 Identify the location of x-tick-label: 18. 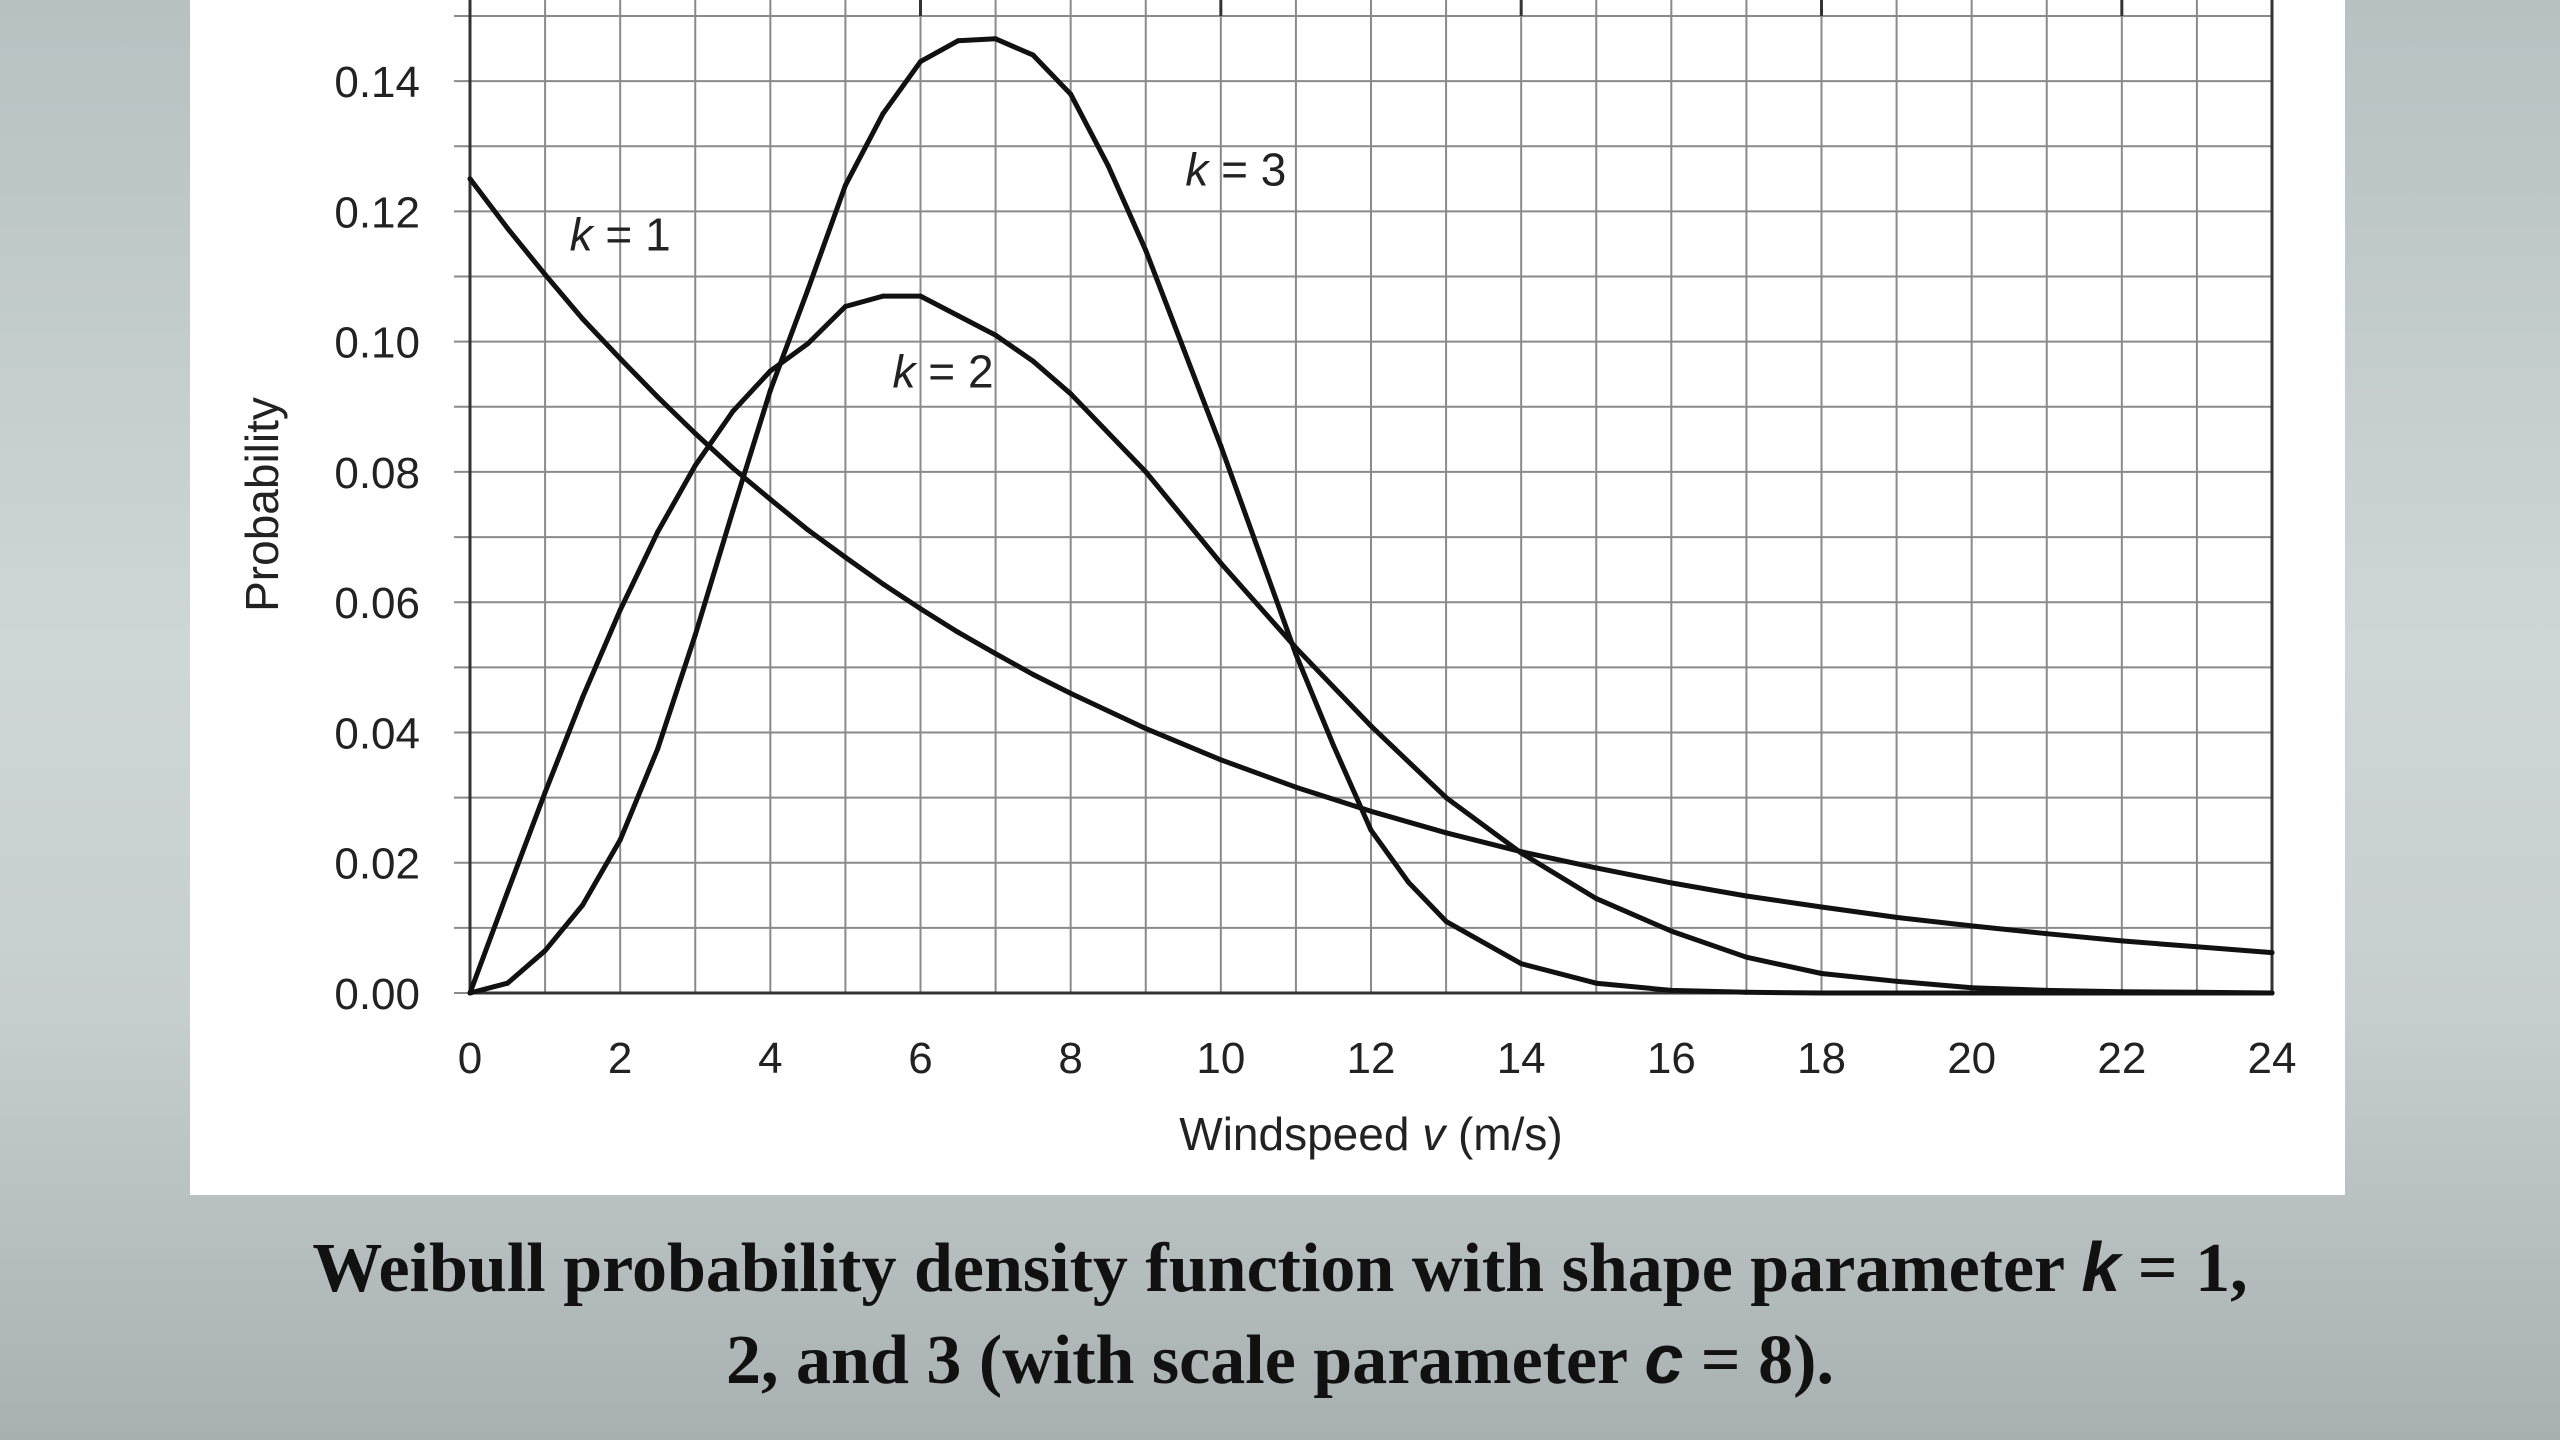
(1821, 1058).